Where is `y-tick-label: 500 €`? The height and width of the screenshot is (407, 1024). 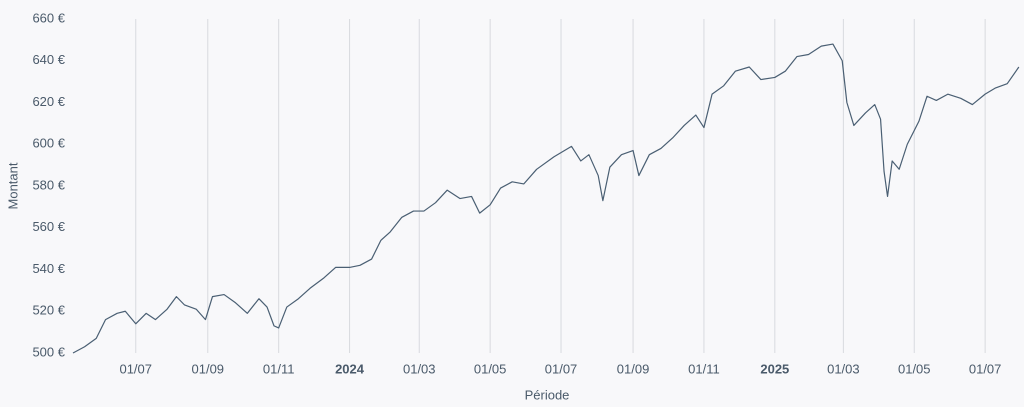
y-tick-label: 500 € is located at coordinates (48, 351).